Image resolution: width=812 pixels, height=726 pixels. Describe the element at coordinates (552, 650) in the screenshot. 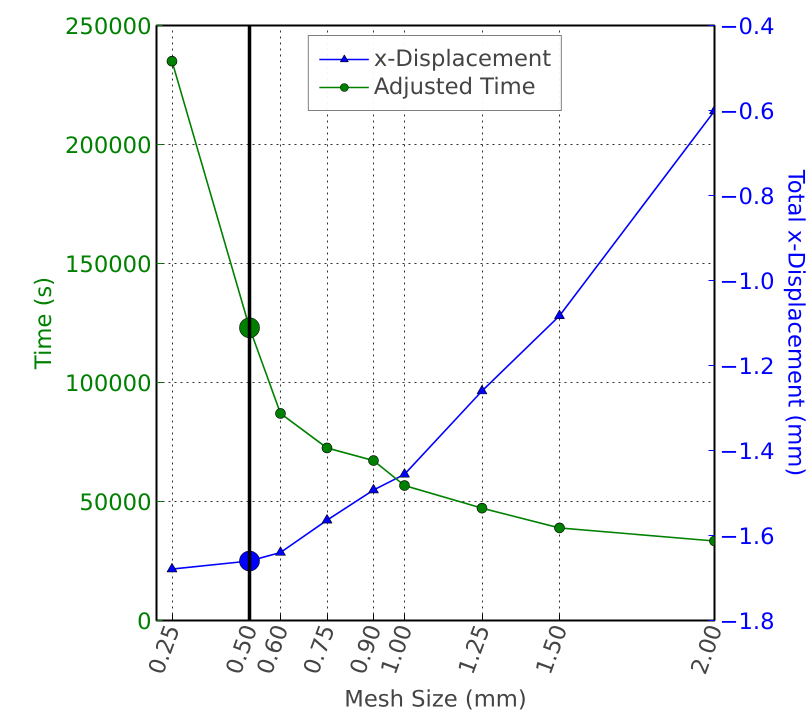

I see `x-tick-label: 1.50` at that location.